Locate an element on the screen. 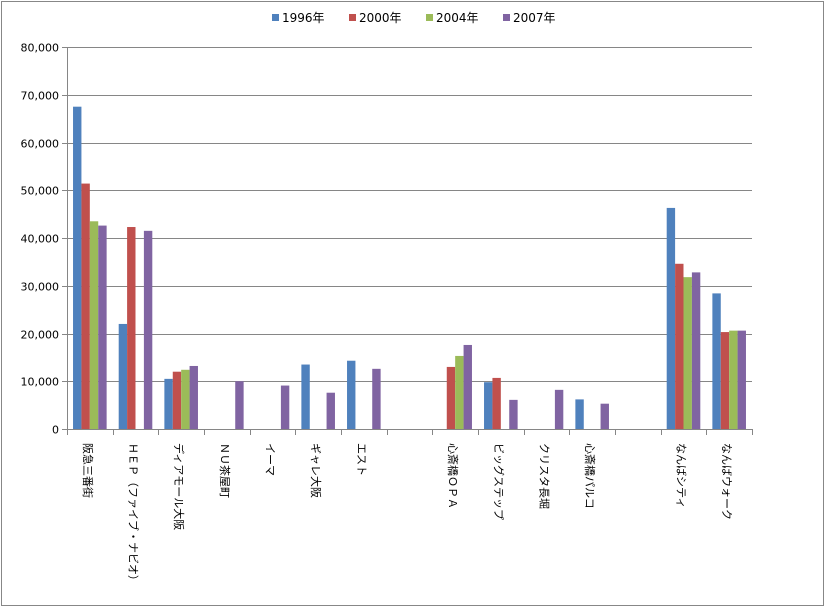  x-tick-label: ディアモール大阪 is located at coordinates (179, 486).